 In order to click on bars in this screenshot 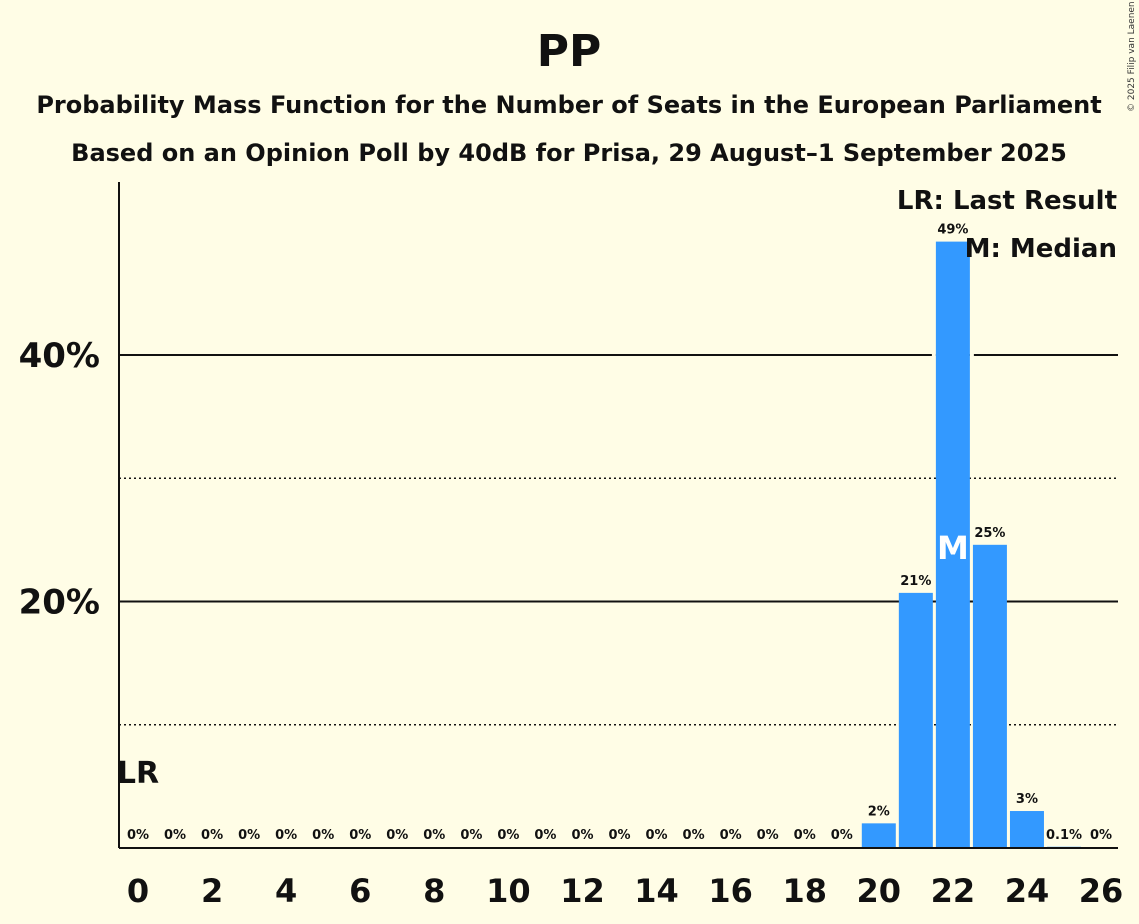, I will do `click(971, 545)`.